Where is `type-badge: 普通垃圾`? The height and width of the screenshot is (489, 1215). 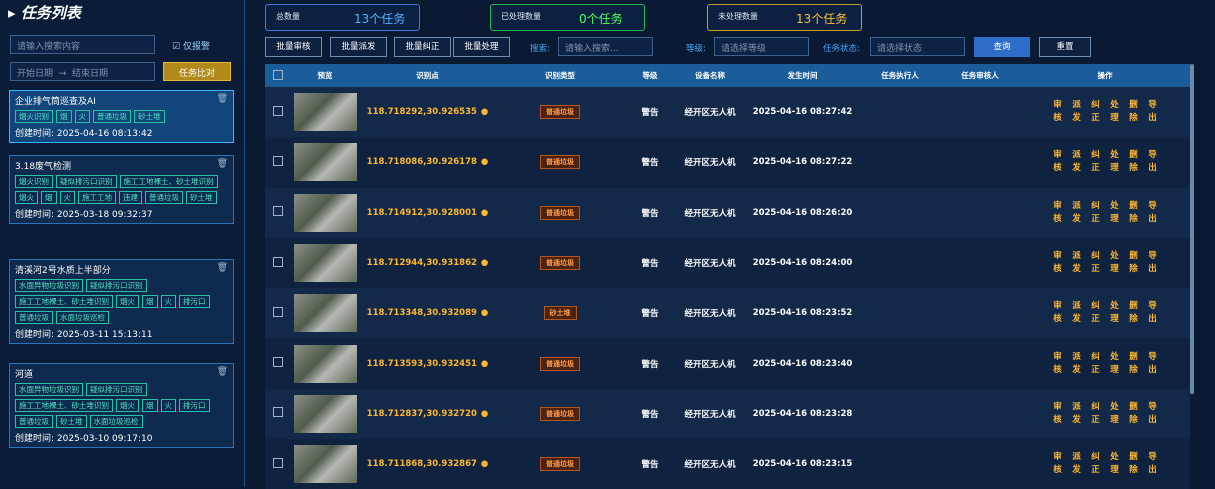 type-badge: 普通垃圾 is located at coordinates (560, 413).